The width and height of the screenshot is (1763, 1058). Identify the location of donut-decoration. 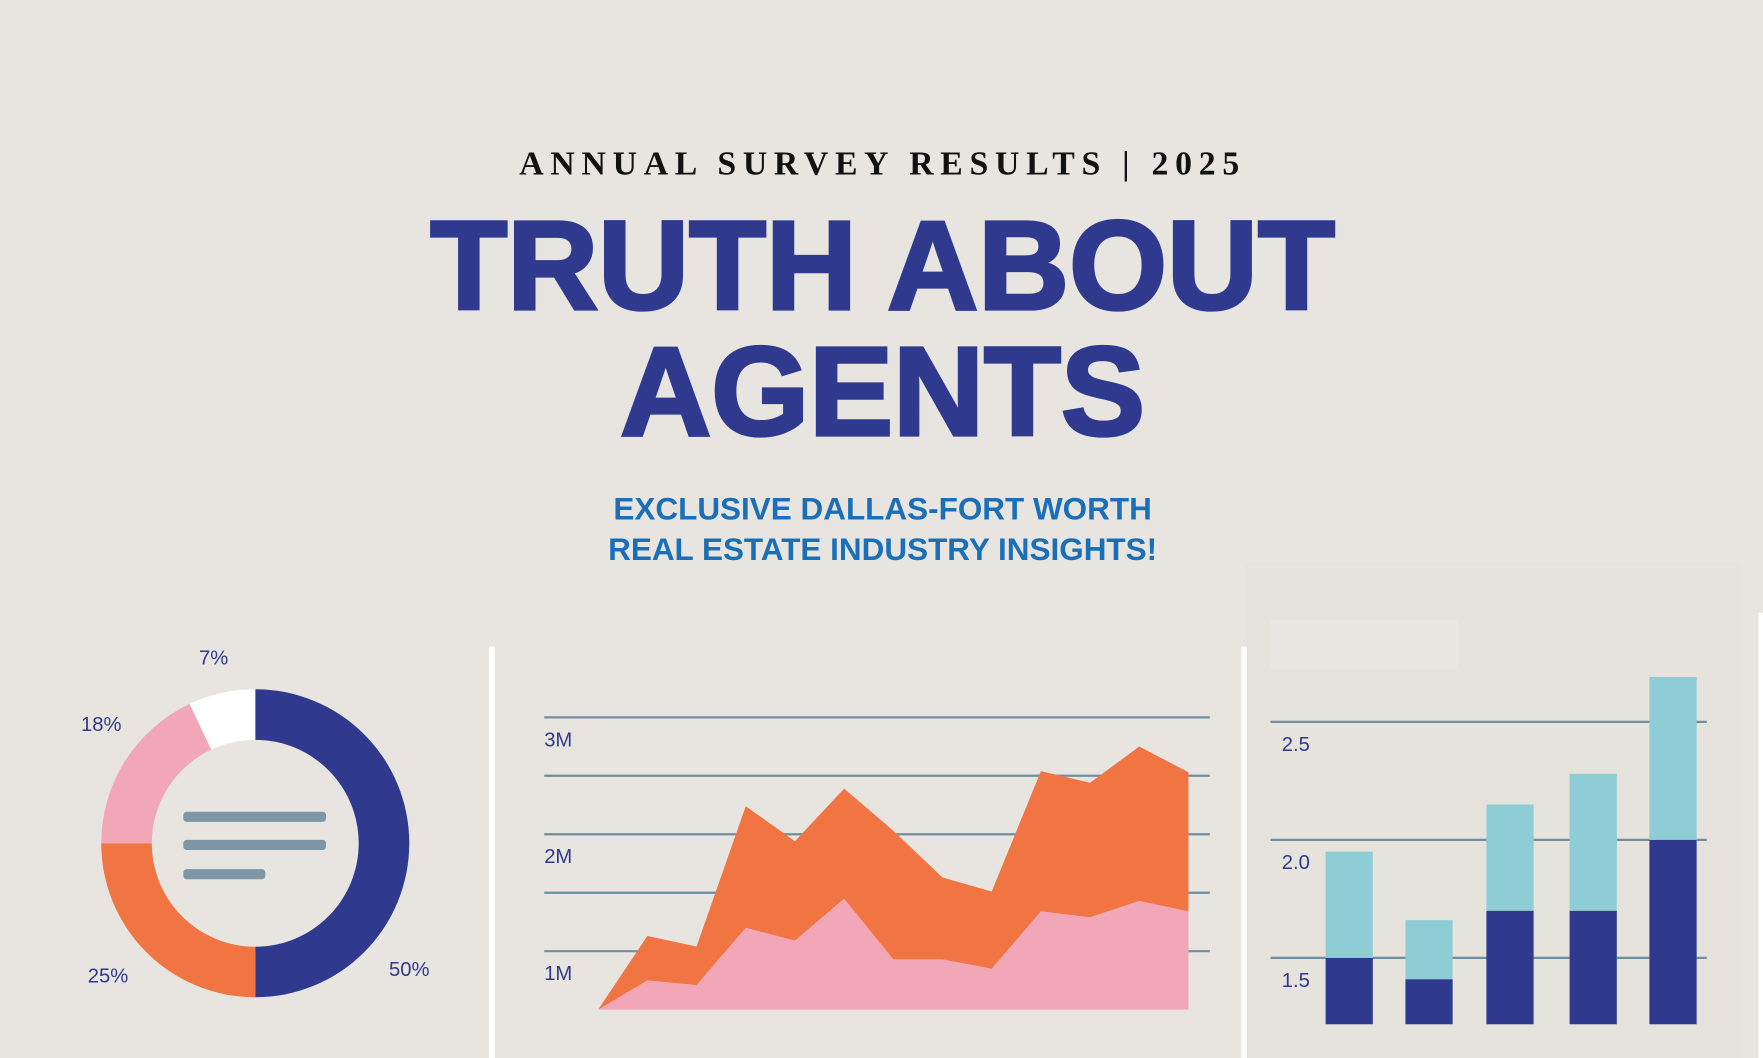
(255, 845).